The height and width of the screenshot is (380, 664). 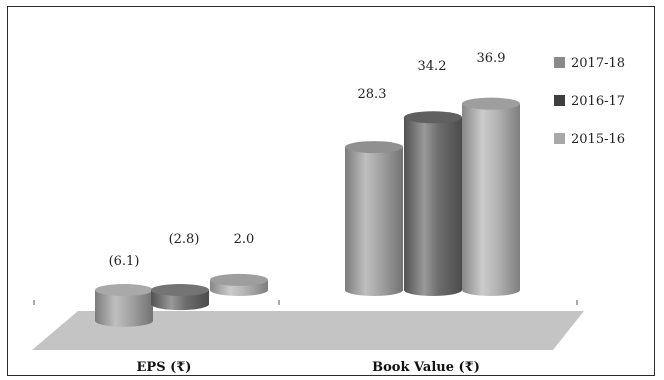 What do you see at coordinates (432, 66) in the screenshot?
I see `data-label: 34.2` at bounding box center [432, 66].